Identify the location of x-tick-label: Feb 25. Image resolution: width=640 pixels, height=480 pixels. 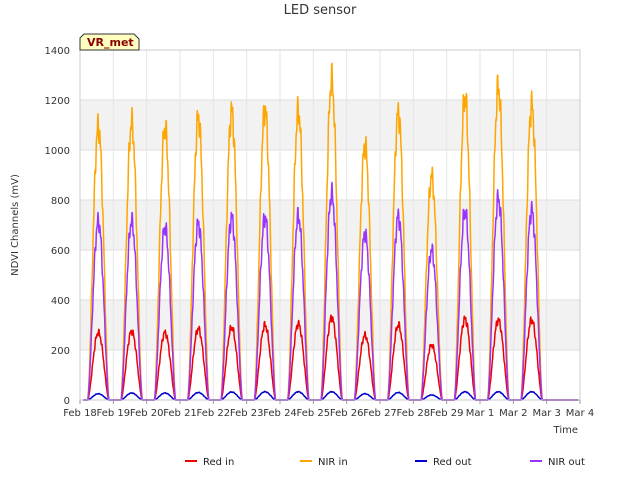
(314, 413).